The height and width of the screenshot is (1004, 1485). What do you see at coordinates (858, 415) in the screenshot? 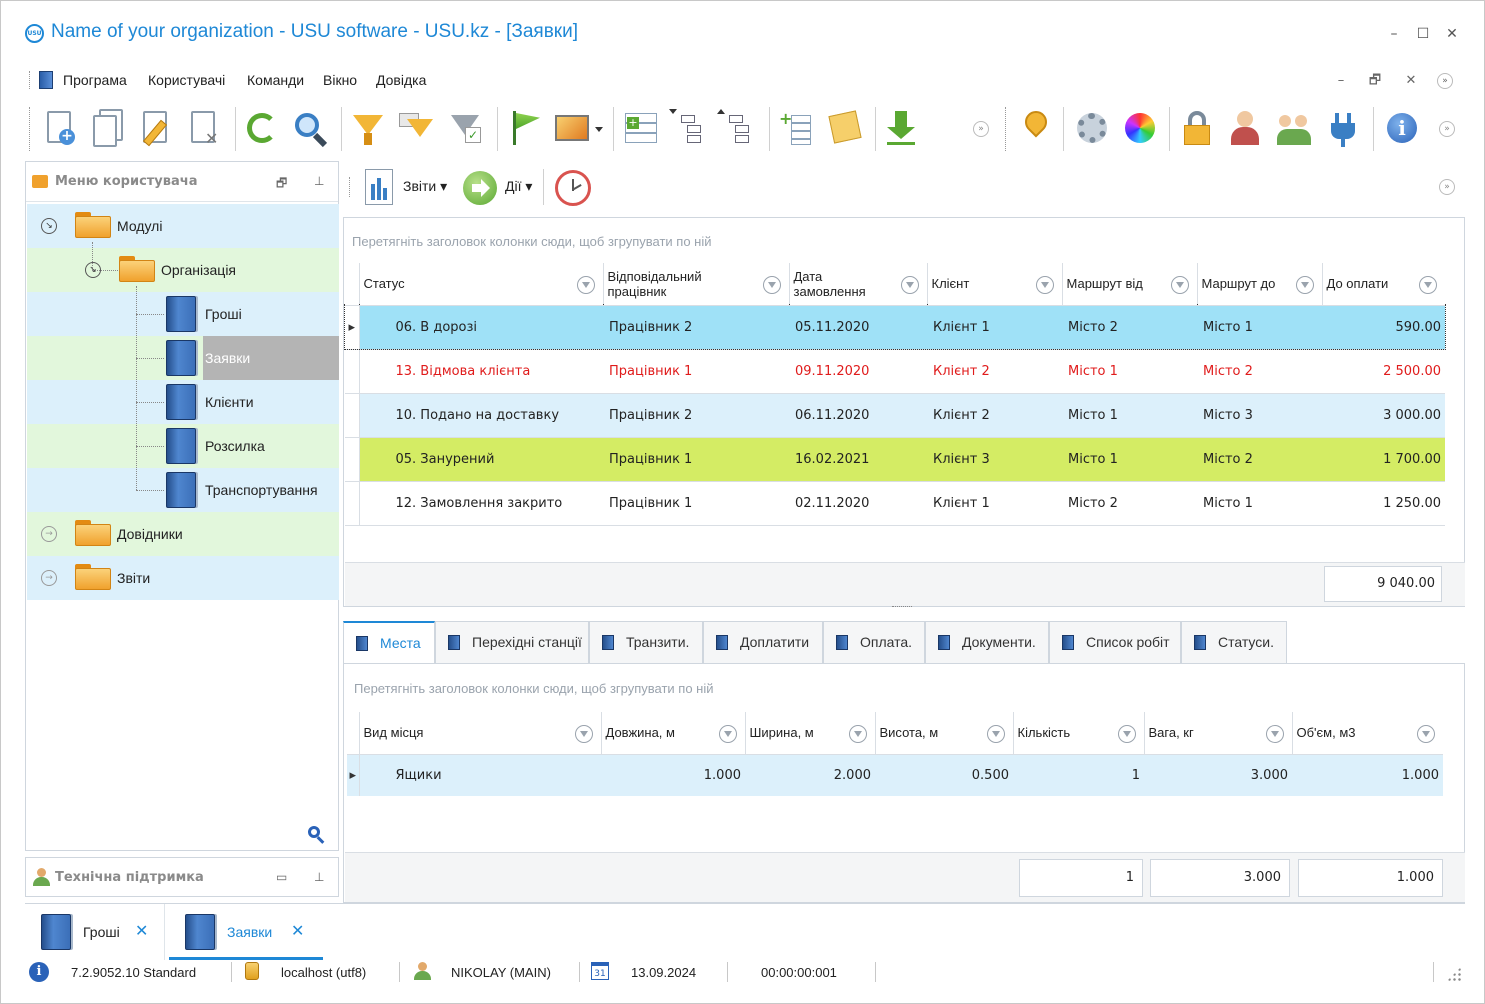
I see `cell-date: 06.11.2020` at bounding box center [858, 415].